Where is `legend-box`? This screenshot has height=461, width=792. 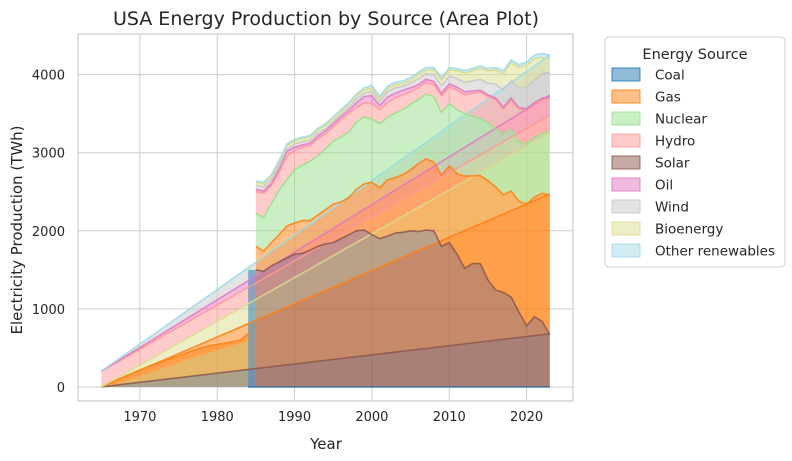 legend-box is located at coordinates (695, 152).